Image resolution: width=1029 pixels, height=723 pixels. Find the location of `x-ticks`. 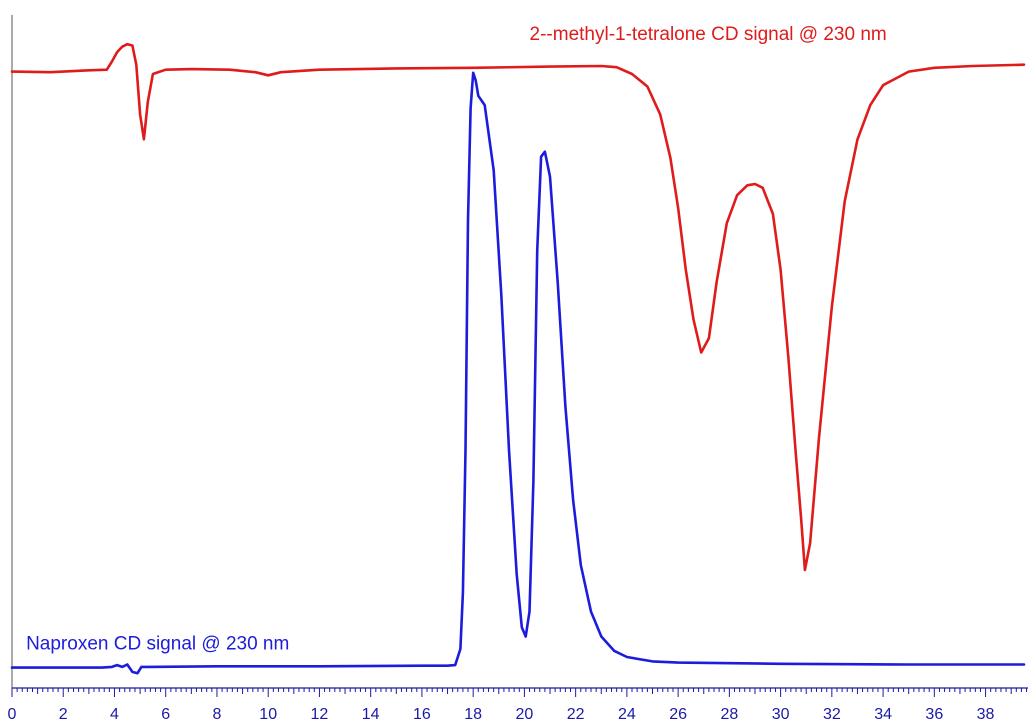

x-ticks is located at coordinates (519, 692).